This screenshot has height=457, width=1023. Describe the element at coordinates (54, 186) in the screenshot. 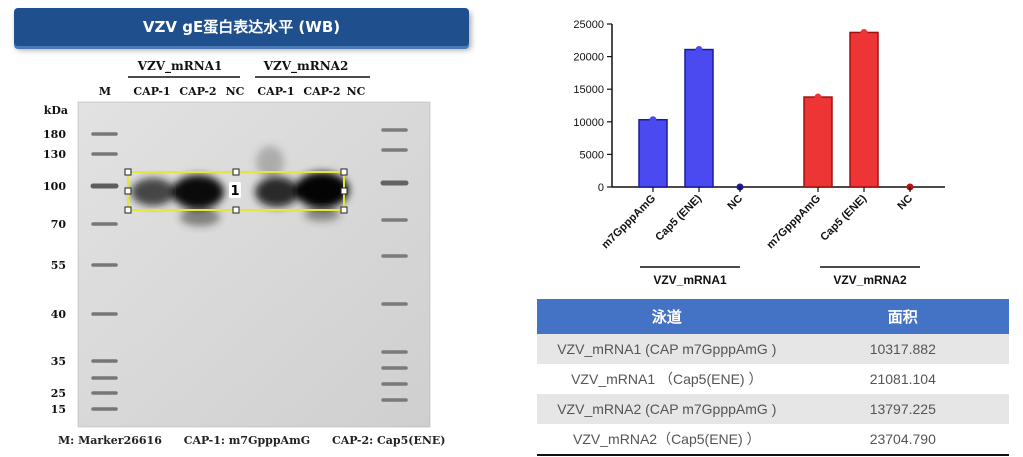

I see `kda-100: 100` at that location.